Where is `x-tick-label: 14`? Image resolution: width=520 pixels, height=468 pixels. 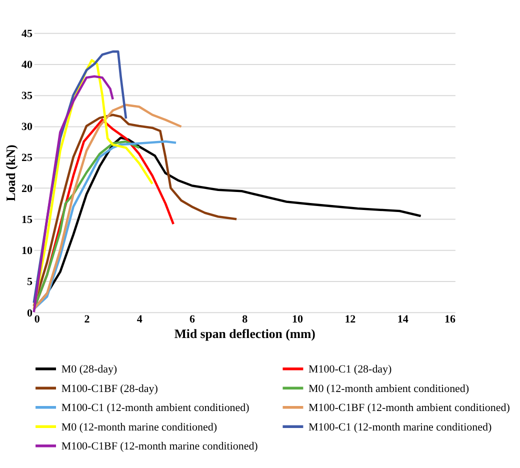 x-tick-label: 14 is located at coordinates (403, 320).